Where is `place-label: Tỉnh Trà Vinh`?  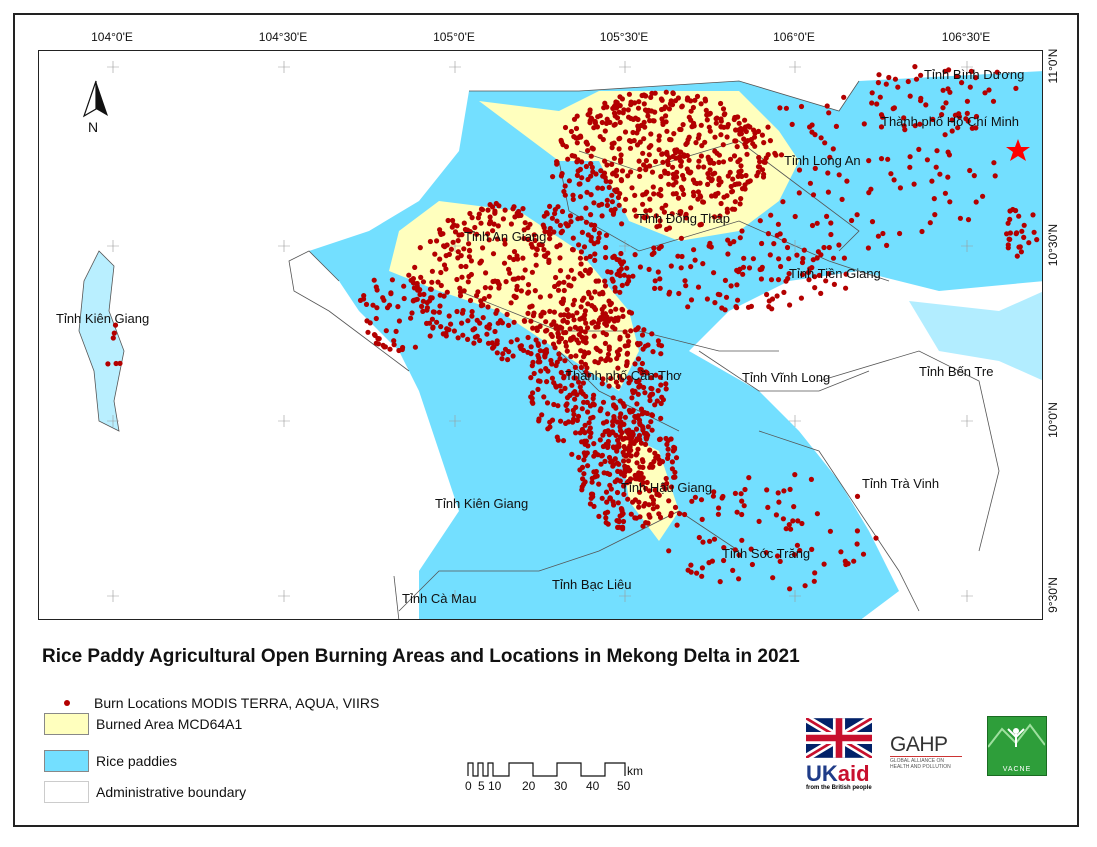 place-label: Tỉnh Trà Vinh is located at coordinates (901, 483).